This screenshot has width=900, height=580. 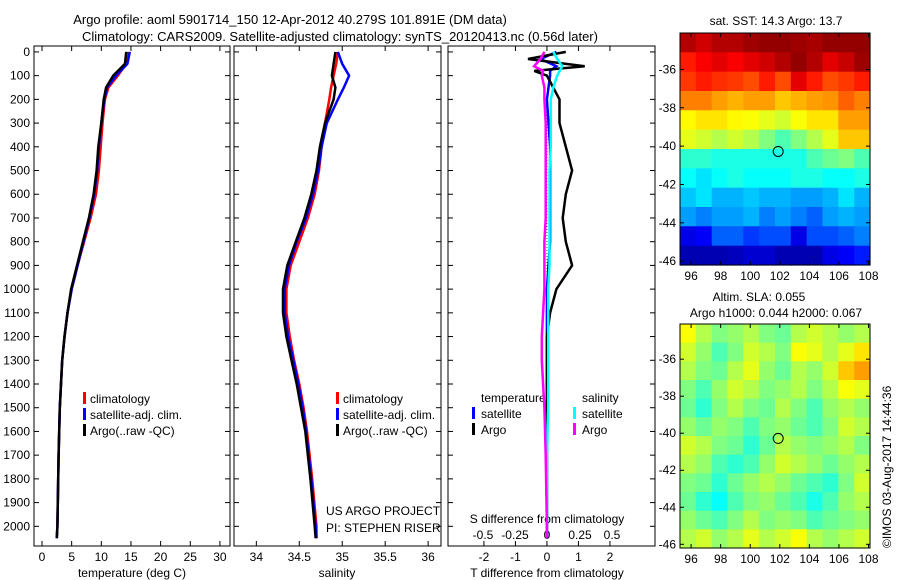 What do you see at coordinates (257, 557) in the screenshot?
I see `x-tick-label: 34` at bounding box center [257, 557].